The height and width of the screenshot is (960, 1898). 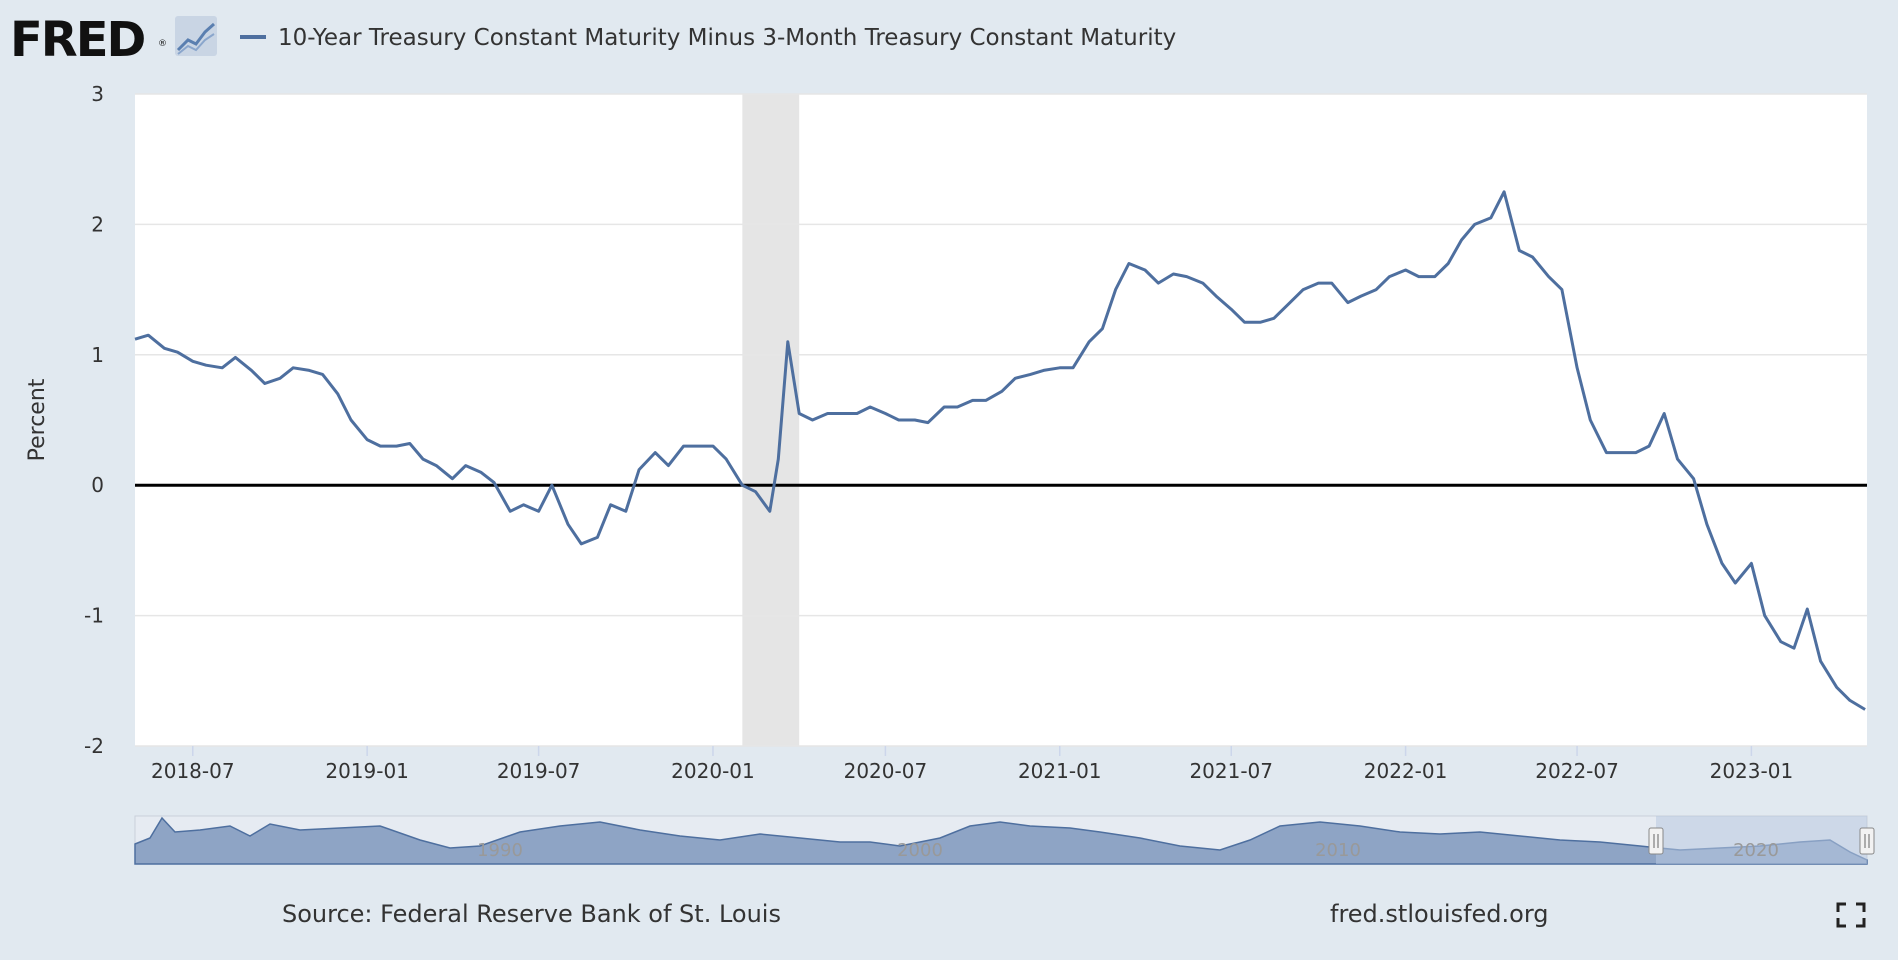 What do you see at coordinates (77, 40) in the screenshot?
I see `logo-text: FRED` at bounding box center [77, 40].